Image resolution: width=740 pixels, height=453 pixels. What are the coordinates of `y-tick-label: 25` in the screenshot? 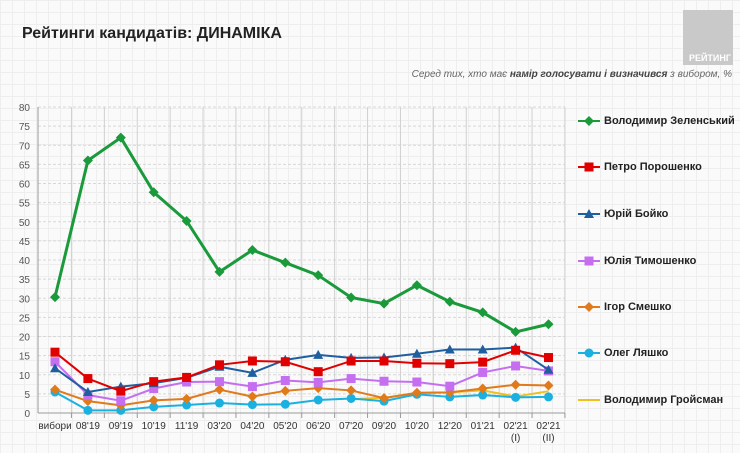 It's located at (25, 318).